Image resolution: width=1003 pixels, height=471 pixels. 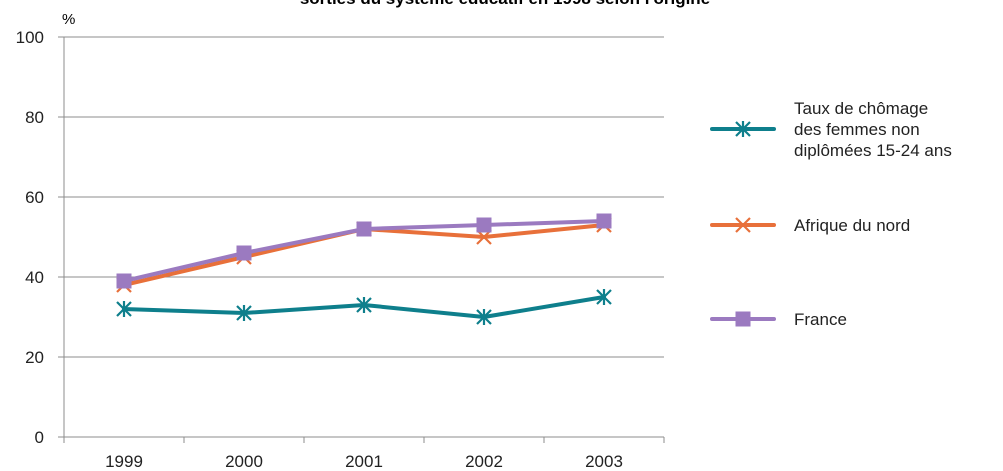 What do you see at coordinates (604, 461) in the screenshot?
I see `x-tick-label: 2003` at bounding box center [604, 461].